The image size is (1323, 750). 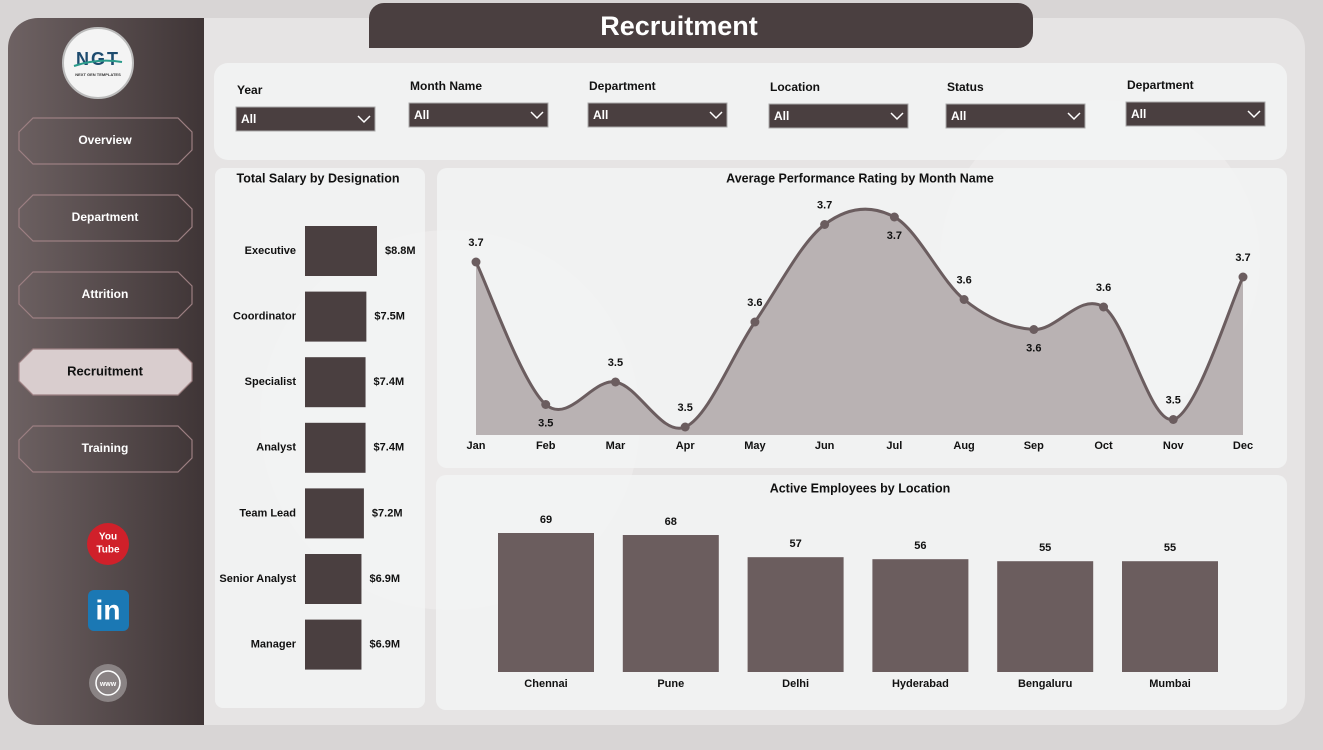 I want to click on x-tick-label: Nov, so click(x=1174, y=446).